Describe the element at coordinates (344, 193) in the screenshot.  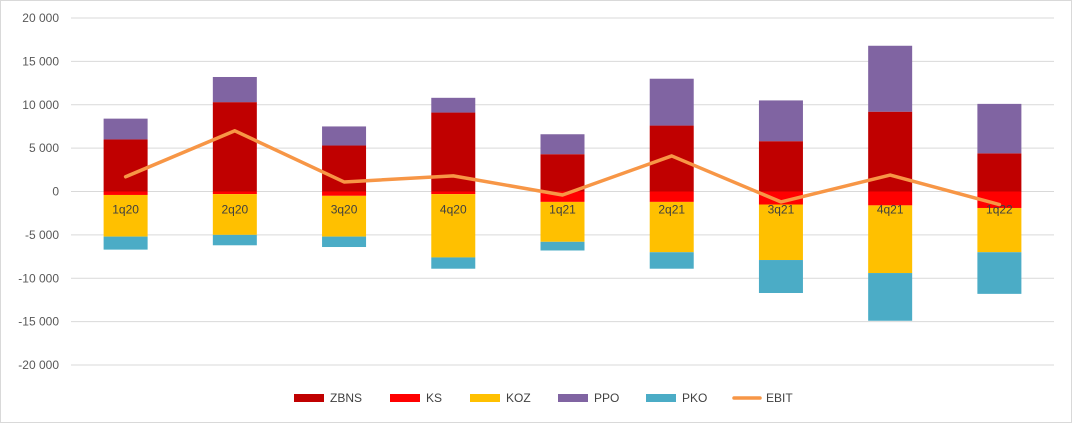
I see `bar-ks-3q20` at that location.